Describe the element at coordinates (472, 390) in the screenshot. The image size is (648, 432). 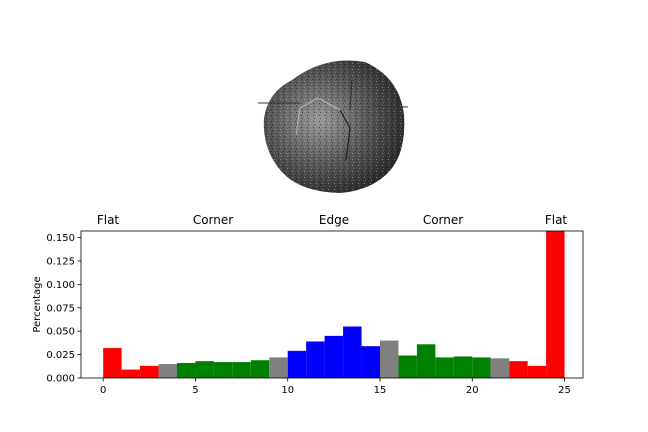
I see `x-tick-label: 20` at that location.